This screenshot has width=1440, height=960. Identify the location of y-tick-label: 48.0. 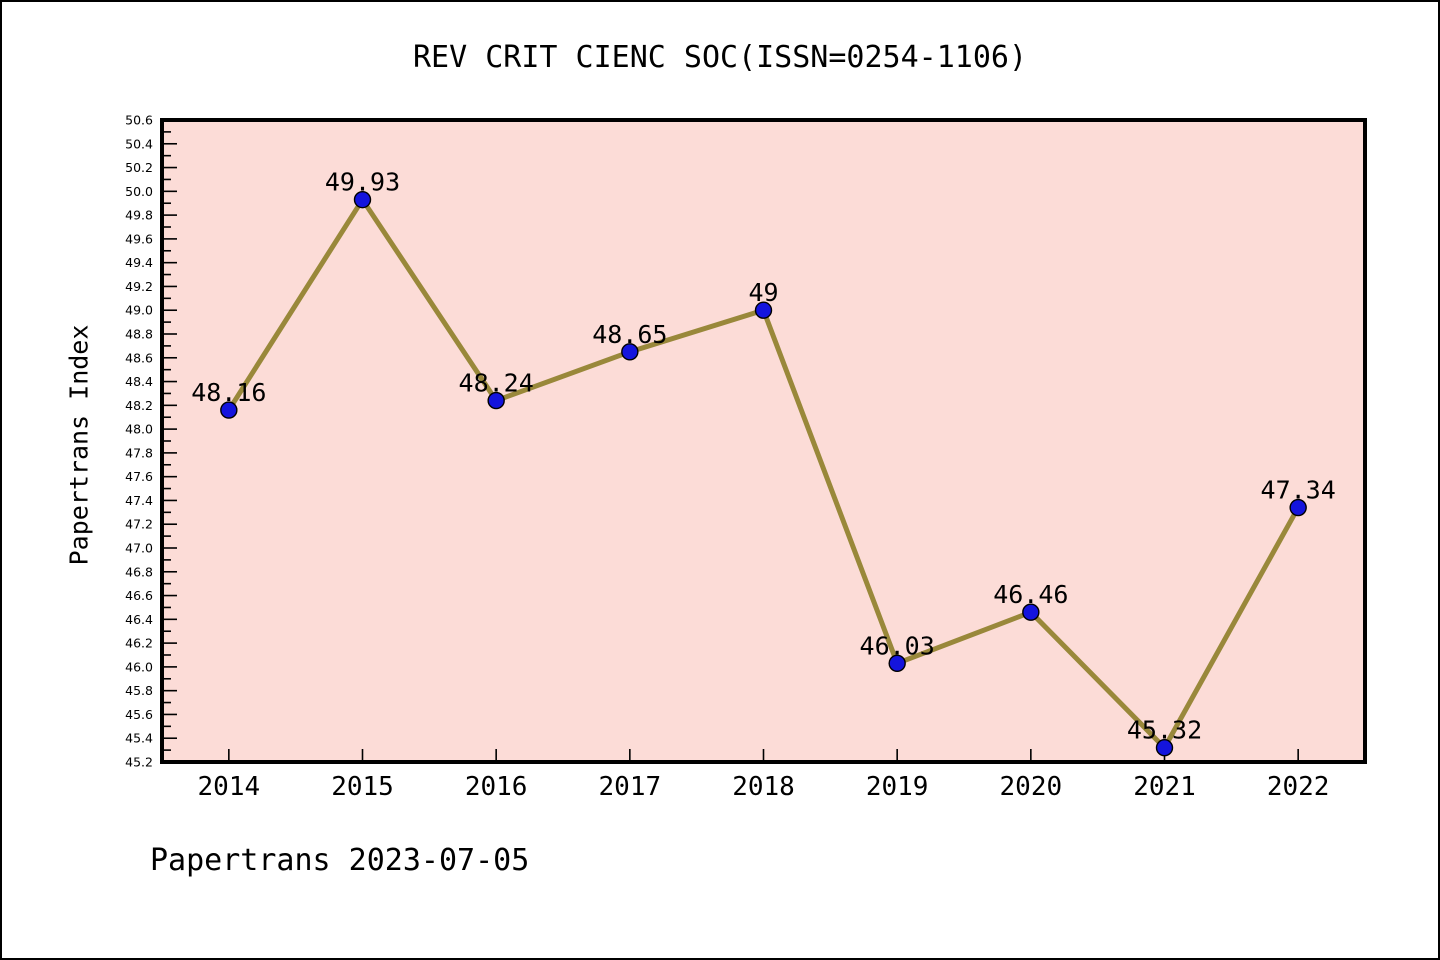
(139, 429).